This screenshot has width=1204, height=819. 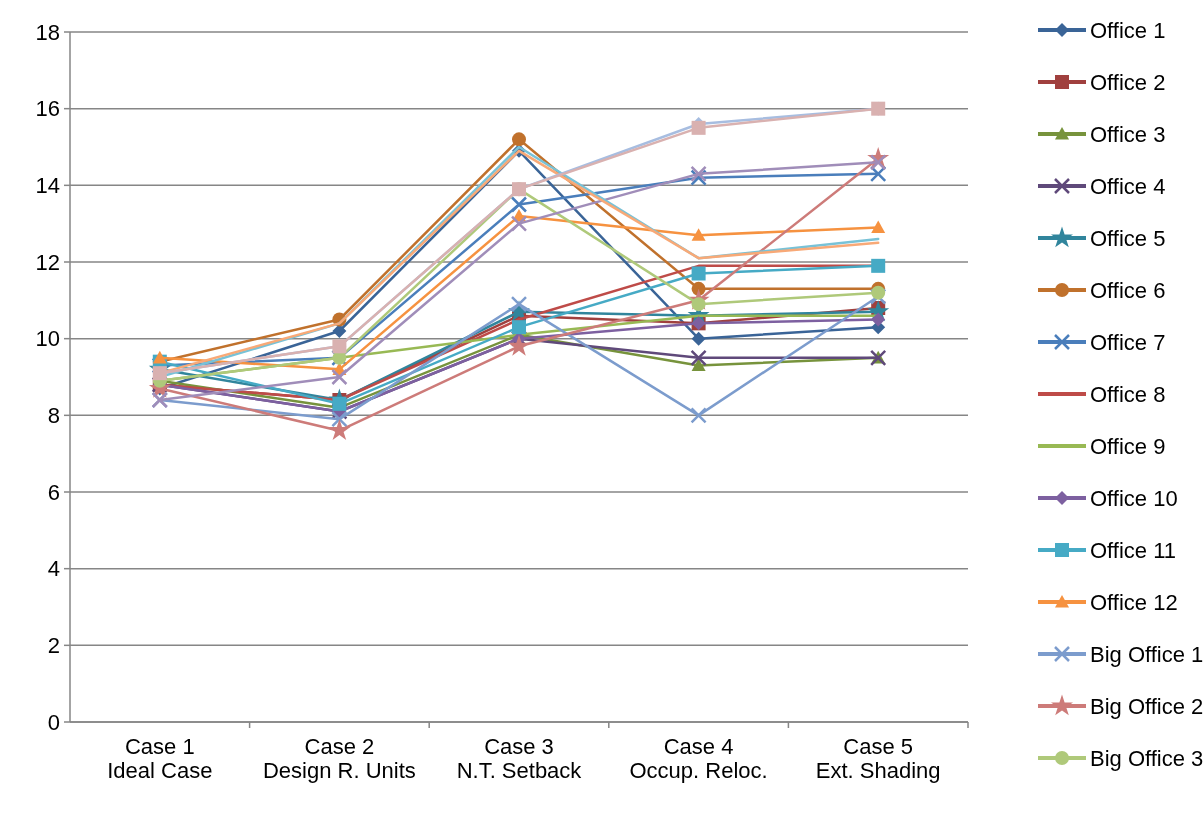 I want to click on y-tick-label: 6, so click(x=53, y=492).